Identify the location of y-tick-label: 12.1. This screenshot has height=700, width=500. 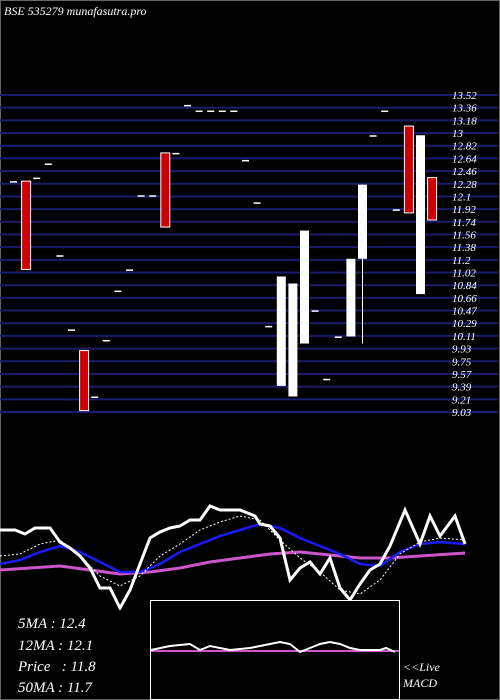
(461, 197).